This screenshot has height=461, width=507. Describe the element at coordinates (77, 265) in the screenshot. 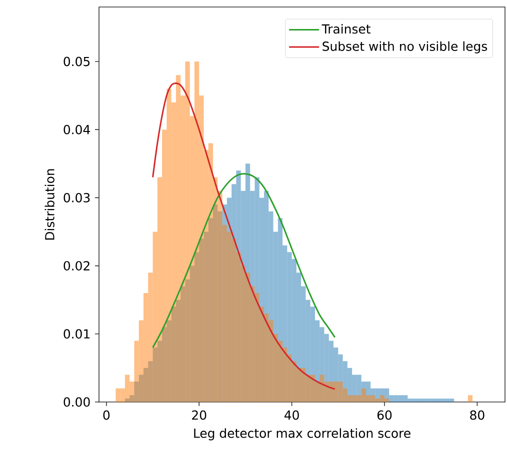

I see `y-tick-label: 0.02` at that location.